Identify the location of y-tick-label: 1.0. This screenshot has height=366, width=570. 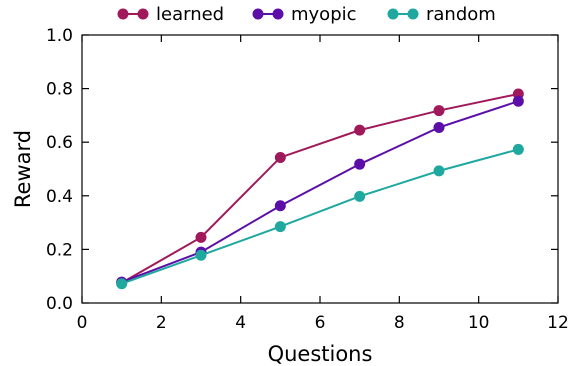
(59, 36).